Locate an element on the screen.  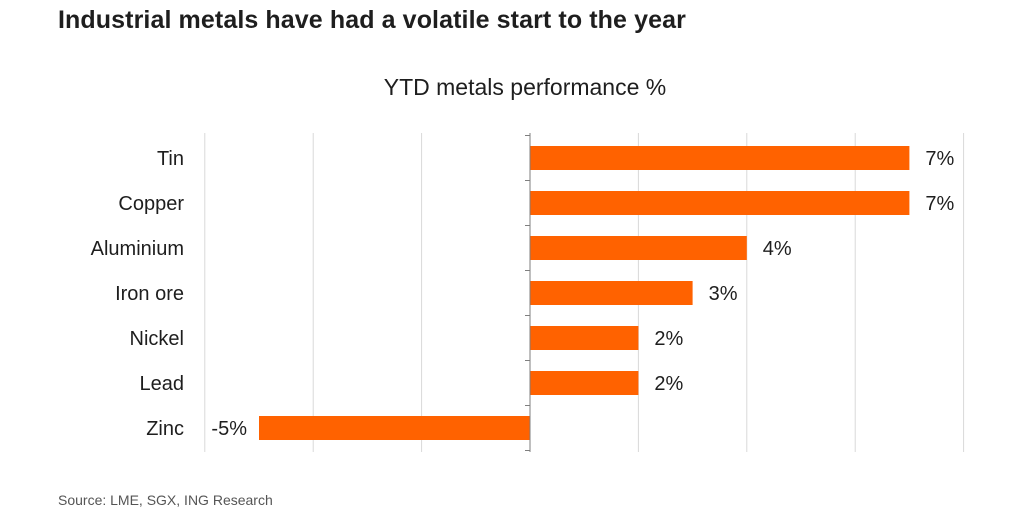
source-note: Source: LME, SGX, ING Research is located at coordinates (165, 500).